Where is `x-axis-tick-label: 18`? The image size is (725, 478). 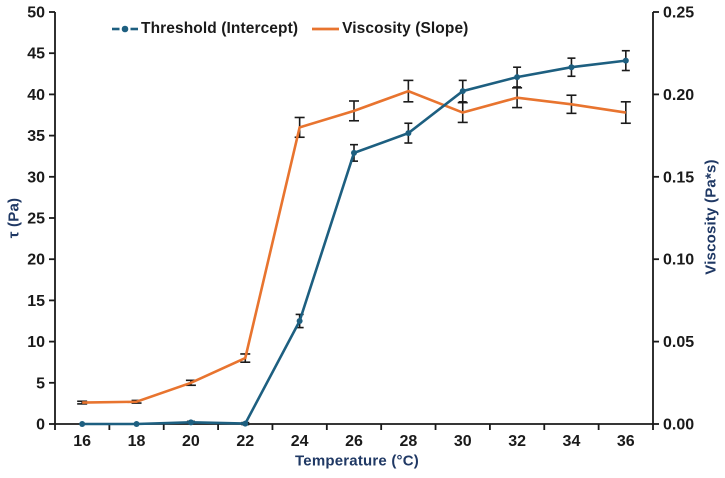
x-axis-tick-label: 18 is located at coordinates (137, 441).